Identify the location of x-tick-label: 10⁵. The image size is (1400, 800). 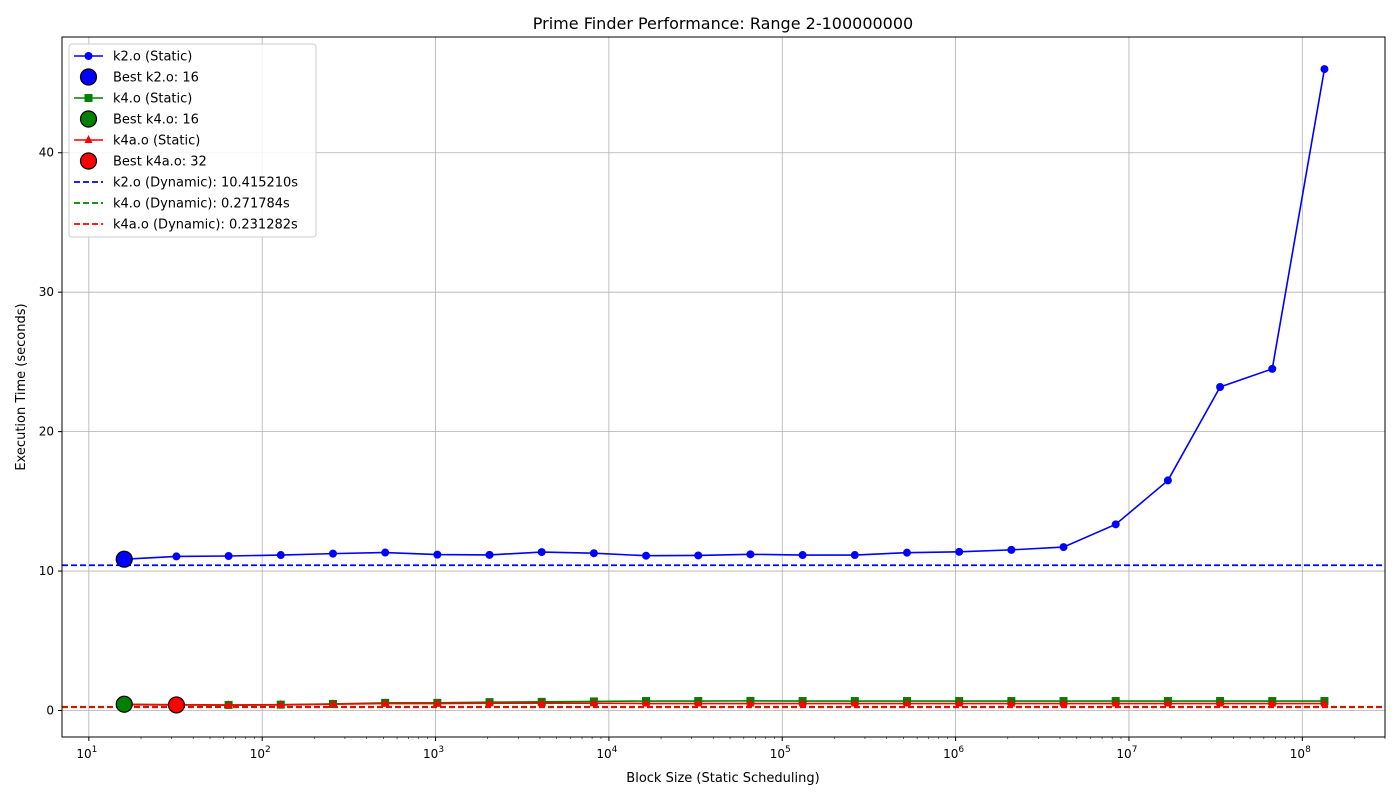
(780, 753).